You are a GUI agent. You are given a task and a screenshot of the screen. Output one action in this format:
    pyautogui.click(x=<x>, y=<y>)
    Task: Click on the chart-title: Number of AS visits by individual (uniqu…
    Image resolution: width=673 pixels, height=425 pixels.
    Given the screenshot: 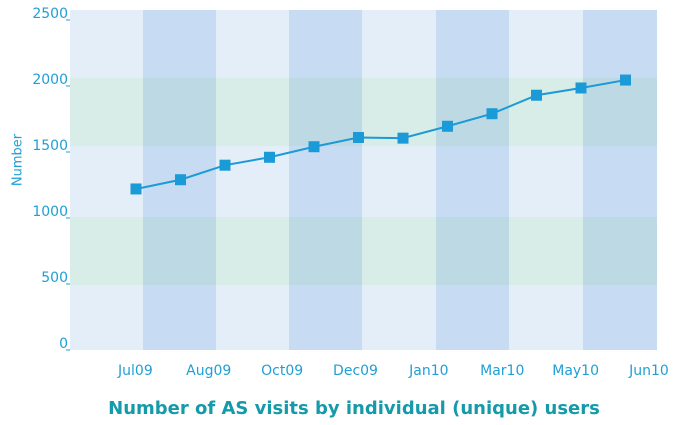 What is the action you would take?
    pyautogui.click(x=354, y=408)
    